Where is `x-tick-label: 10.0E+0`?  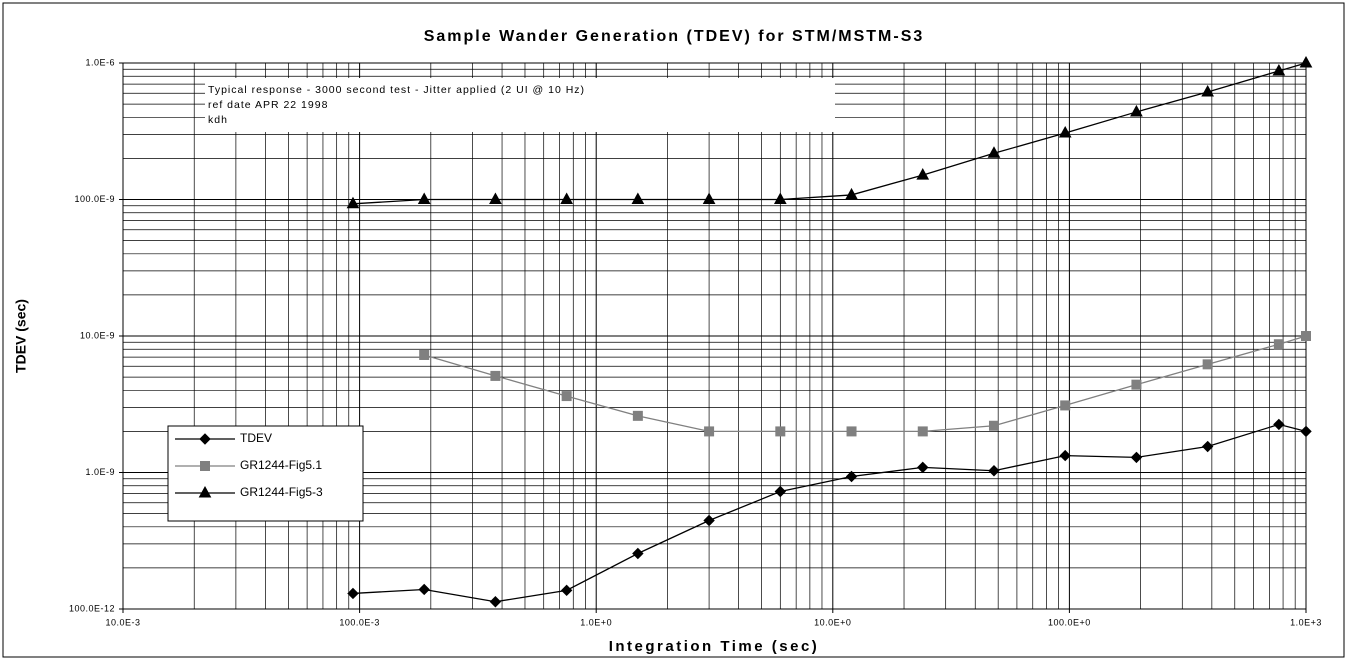
x-tick-label: 10.0E+0 is located at coordinates (832, 622).